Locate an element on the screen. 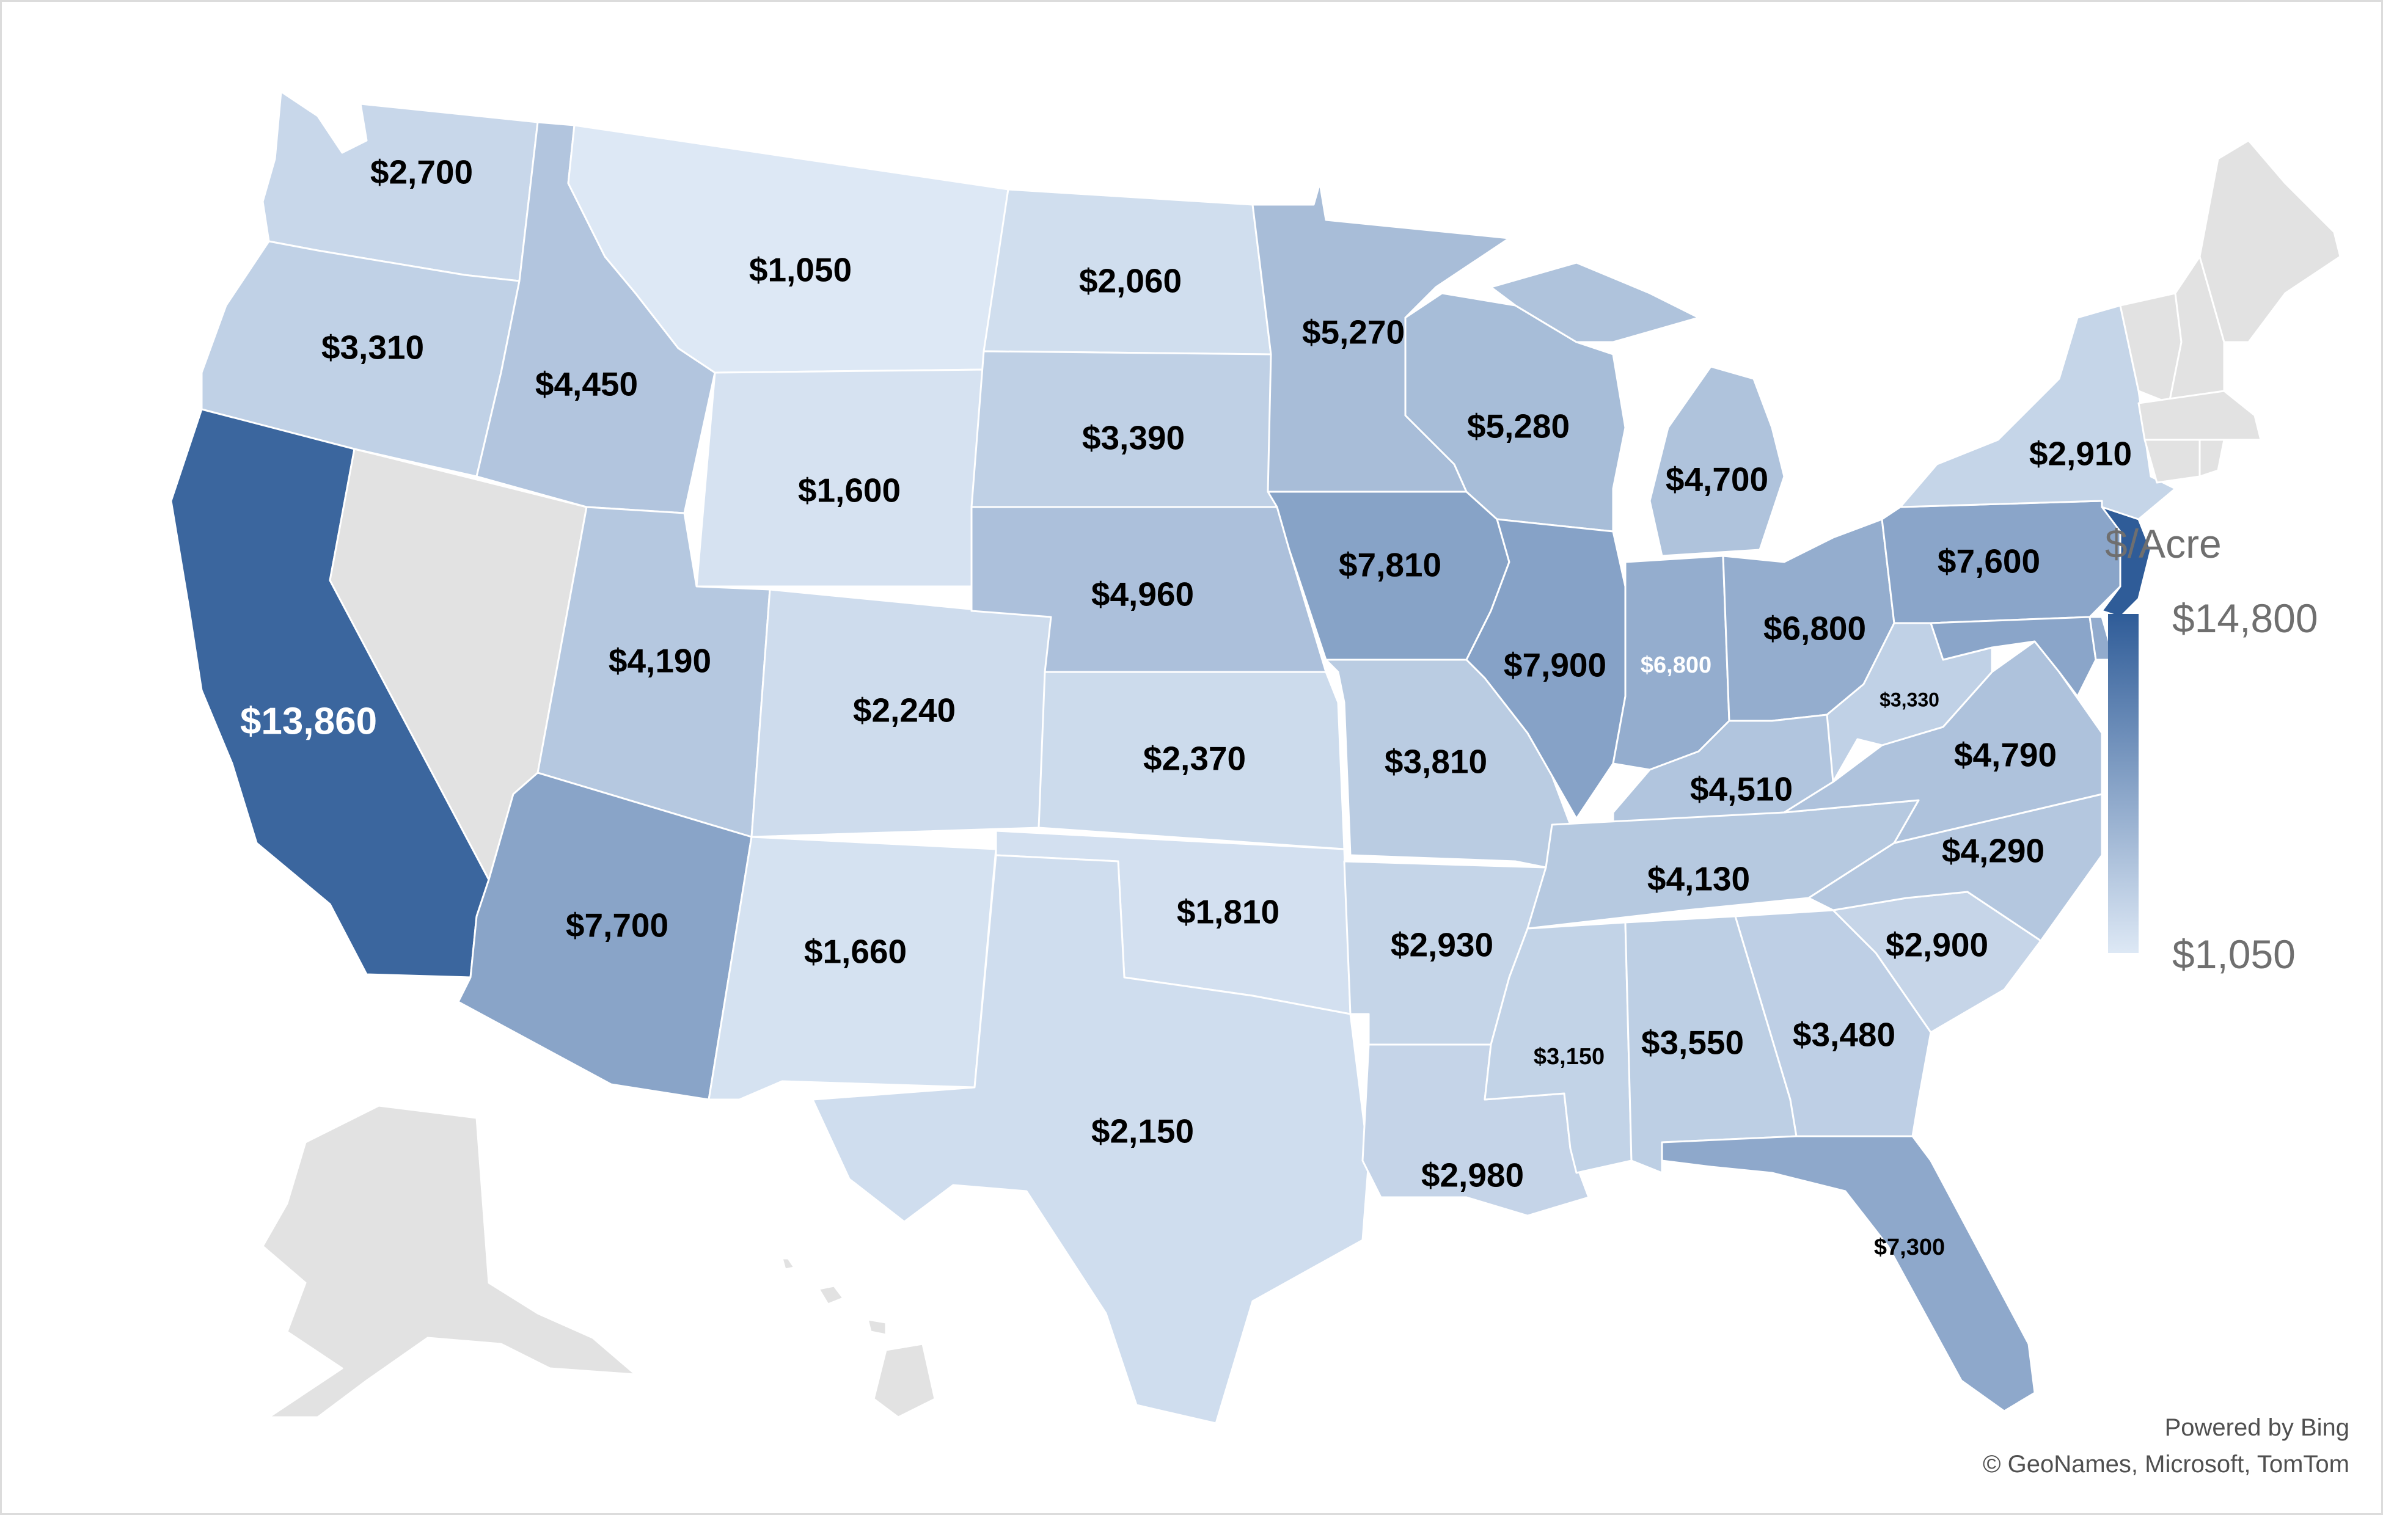 The width and height of the screenshot is (2383, 1540). bing-credit: Powered by Bing is located at coordinates (2257, 1427).